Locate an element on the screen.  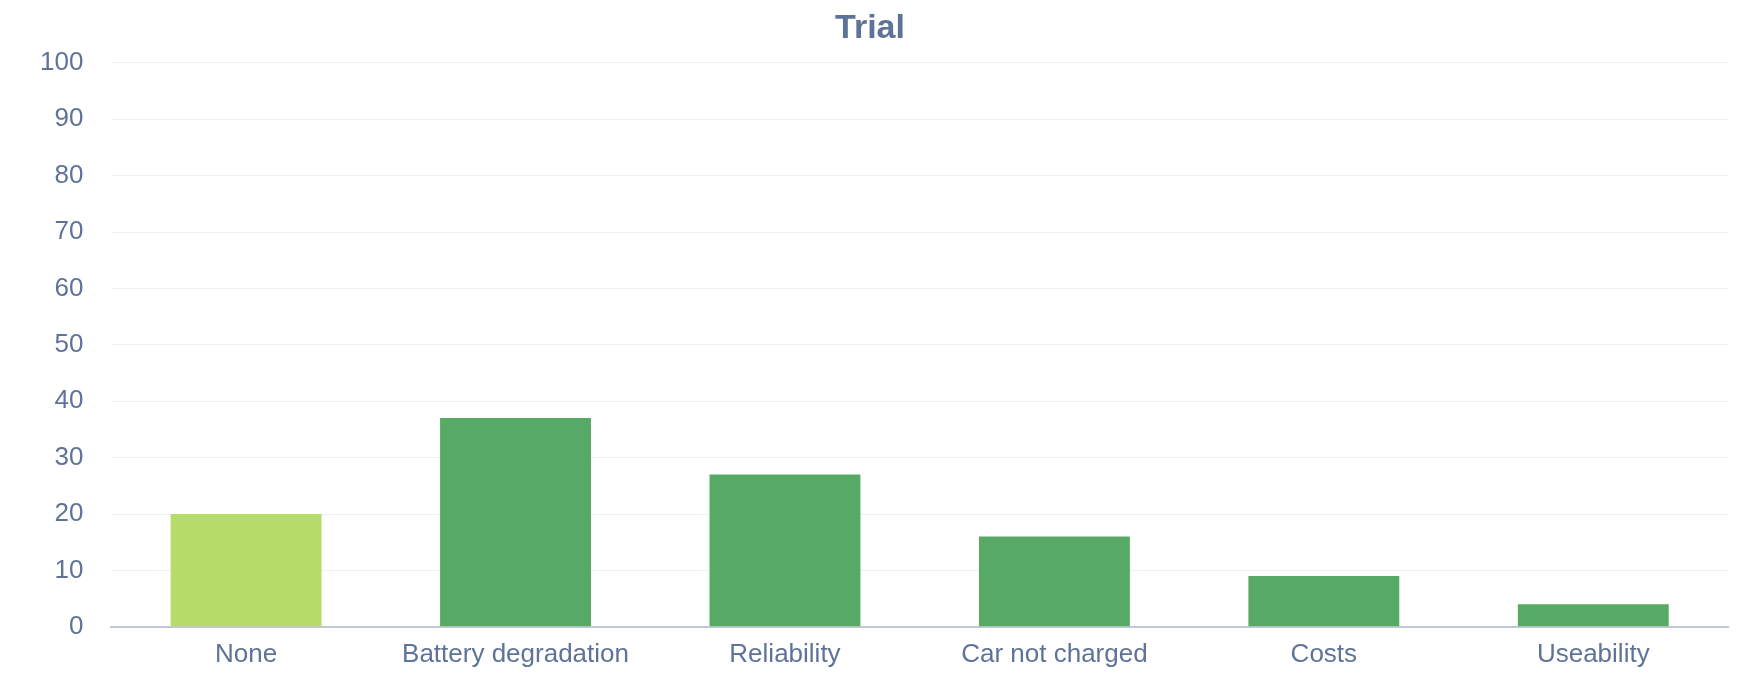
y-tick-label: 30 is located at coordinates (69, 455).